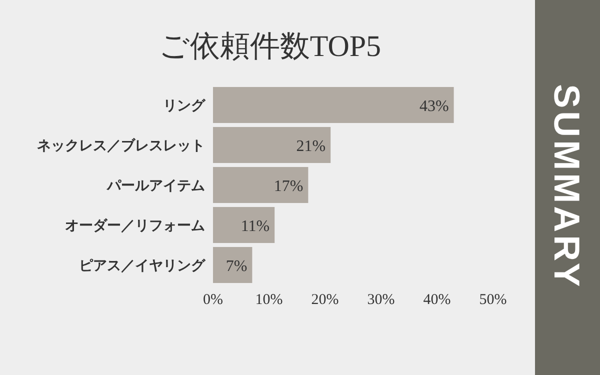  What do you see at coordinates (493, 300) in the screenshot?
I see `x-tick-label: 50%` at bounding box center [493, 300].